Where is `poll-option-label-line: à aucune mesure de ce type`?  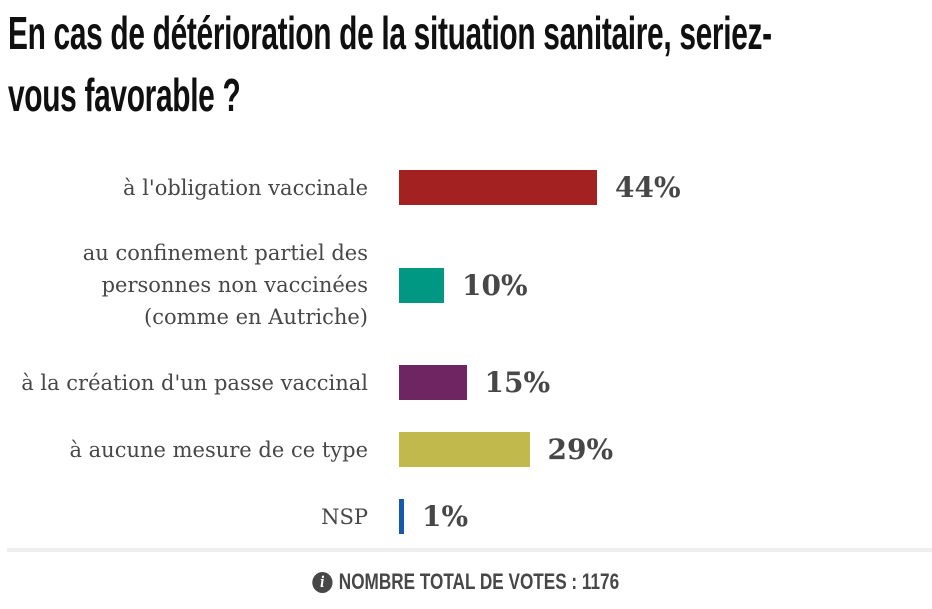
poll-option-label-line: à aucune mesure de ce type is located at coordinates (218, 449).